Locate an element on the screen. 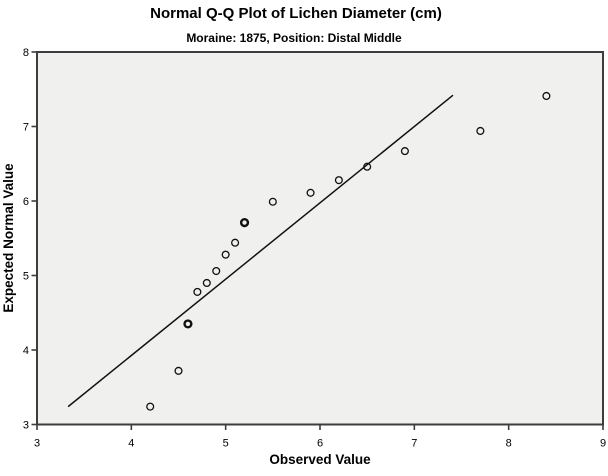  y-tick-label: 8 is located at coordinates (26, 53).